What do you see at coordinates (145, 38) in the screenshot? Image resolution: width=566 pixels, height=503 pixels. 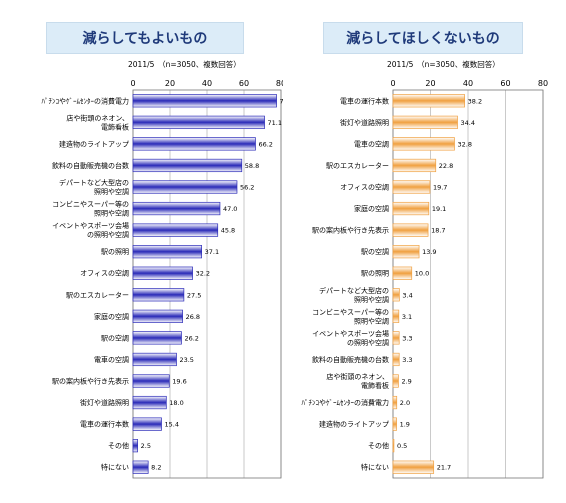 I see `chart-title: 減らしてもよいもの` at bounding box center [145, 38].